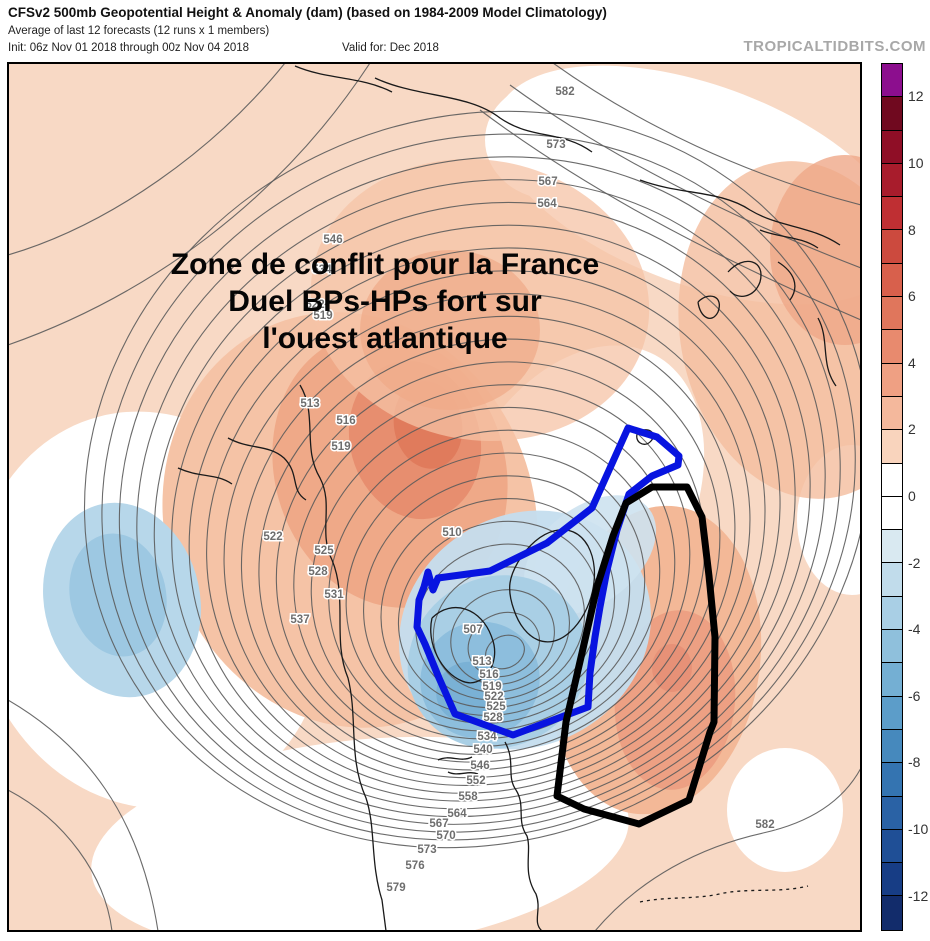 The width and height of the screenshot is (930, 941). Describe the element at coordinates (414, 866) in the screenshot. I see `contour-value-label: 576` at that location.